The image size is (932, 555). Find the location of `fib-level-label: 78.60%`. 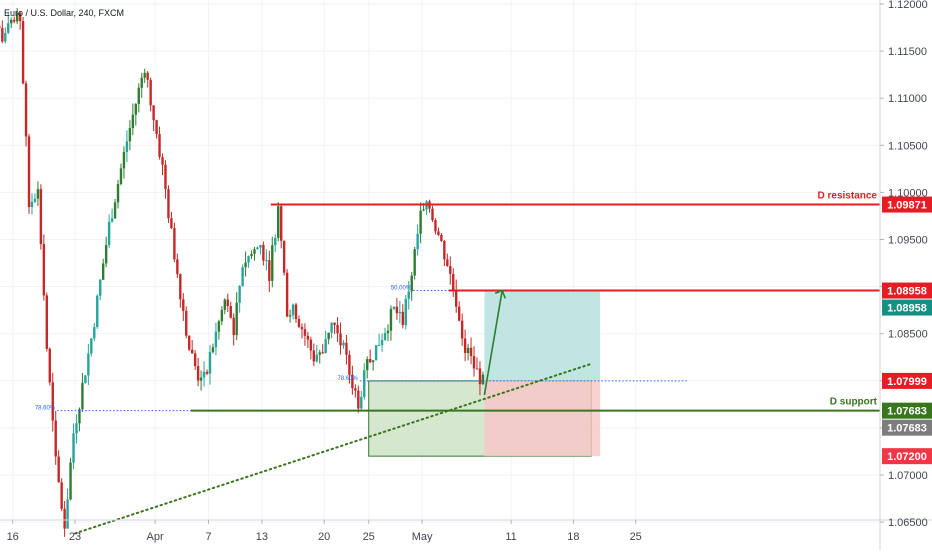

fib-level-label: 78.60% is located at coordinates (45, 409).